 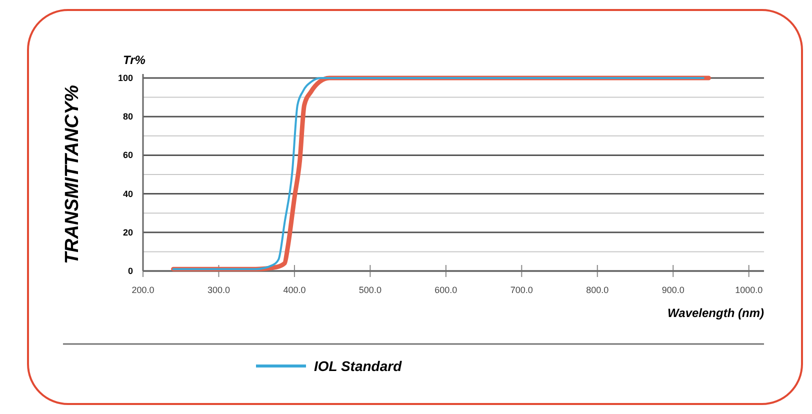 What do you see at coordinates (143, 290) in the screenshot?
I see `x-tick-label: 200.0` at bounding box center [143, 290].